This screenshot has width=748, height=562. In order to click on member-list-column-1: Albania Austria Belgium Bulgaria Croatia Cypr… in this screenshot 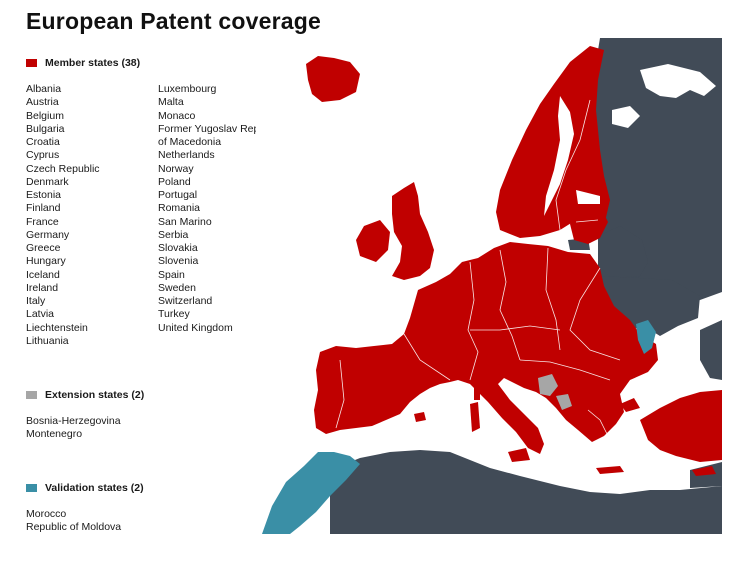, I will do `click(63, 215)`.